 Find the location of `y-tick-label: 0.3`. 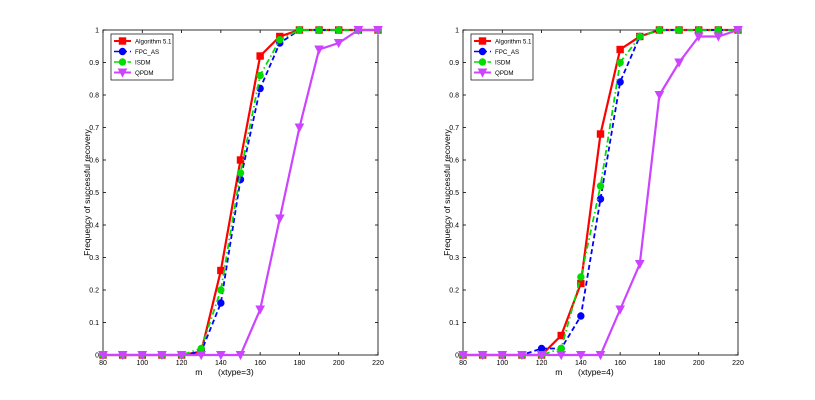

y-tick-label: 0.3 is located at coordinates (94, 258).